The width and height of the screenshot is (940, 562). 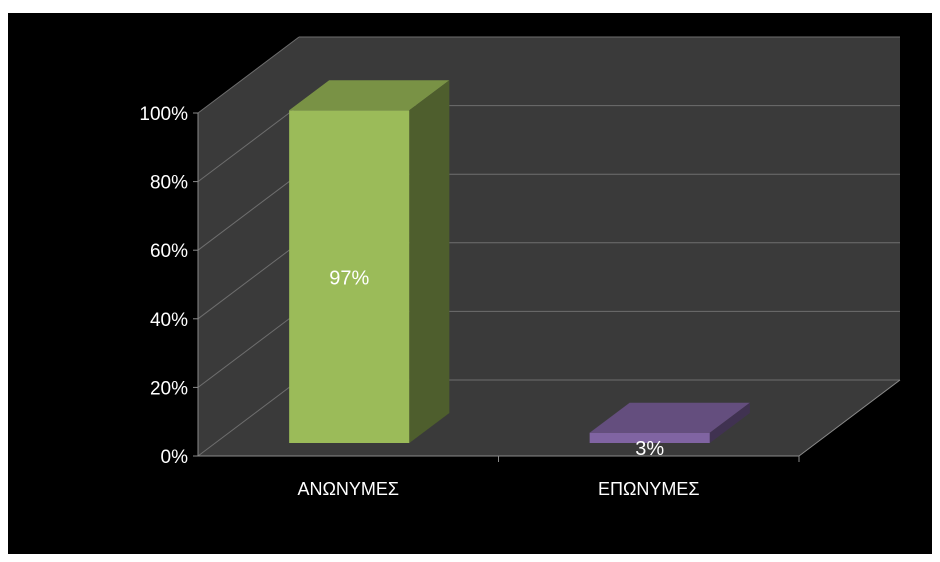 What do you see at coordinates (649, 489) in the screenshot?
I see `x-tick-label-2: ΕΠΩΝΥΜΕΣ` at bounding box center [649, 489].